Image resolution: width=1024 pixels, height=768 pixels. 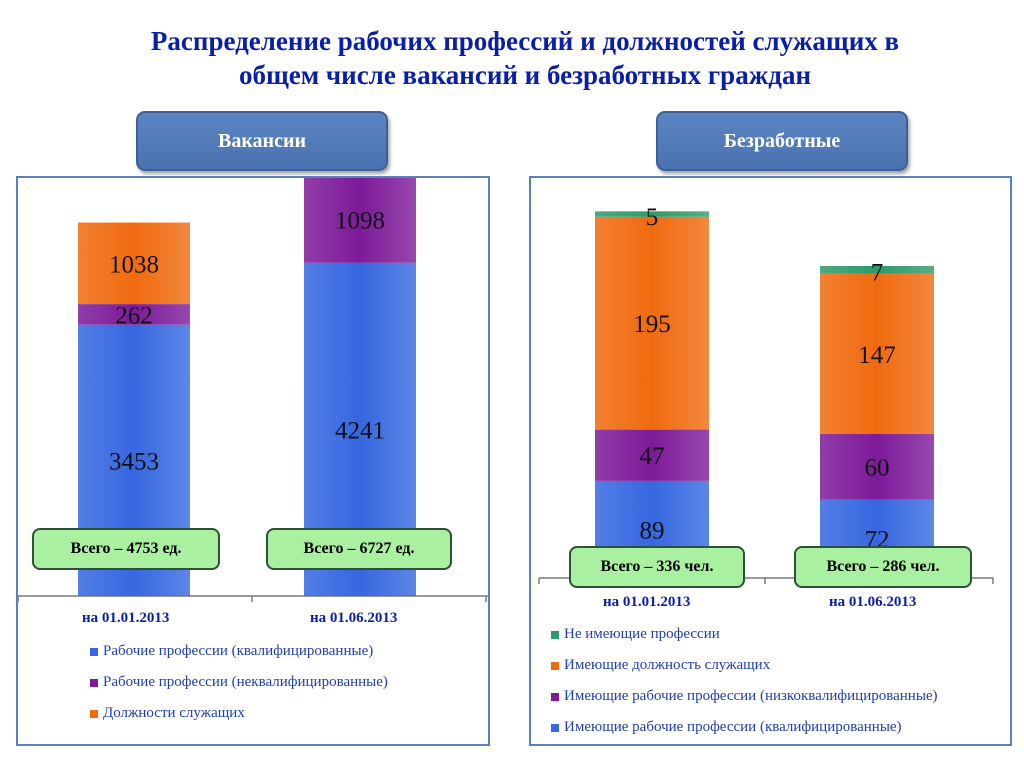 I want to click on legend-item: Рабочие профессии (квалифицированные), so click(x=239, y=651).